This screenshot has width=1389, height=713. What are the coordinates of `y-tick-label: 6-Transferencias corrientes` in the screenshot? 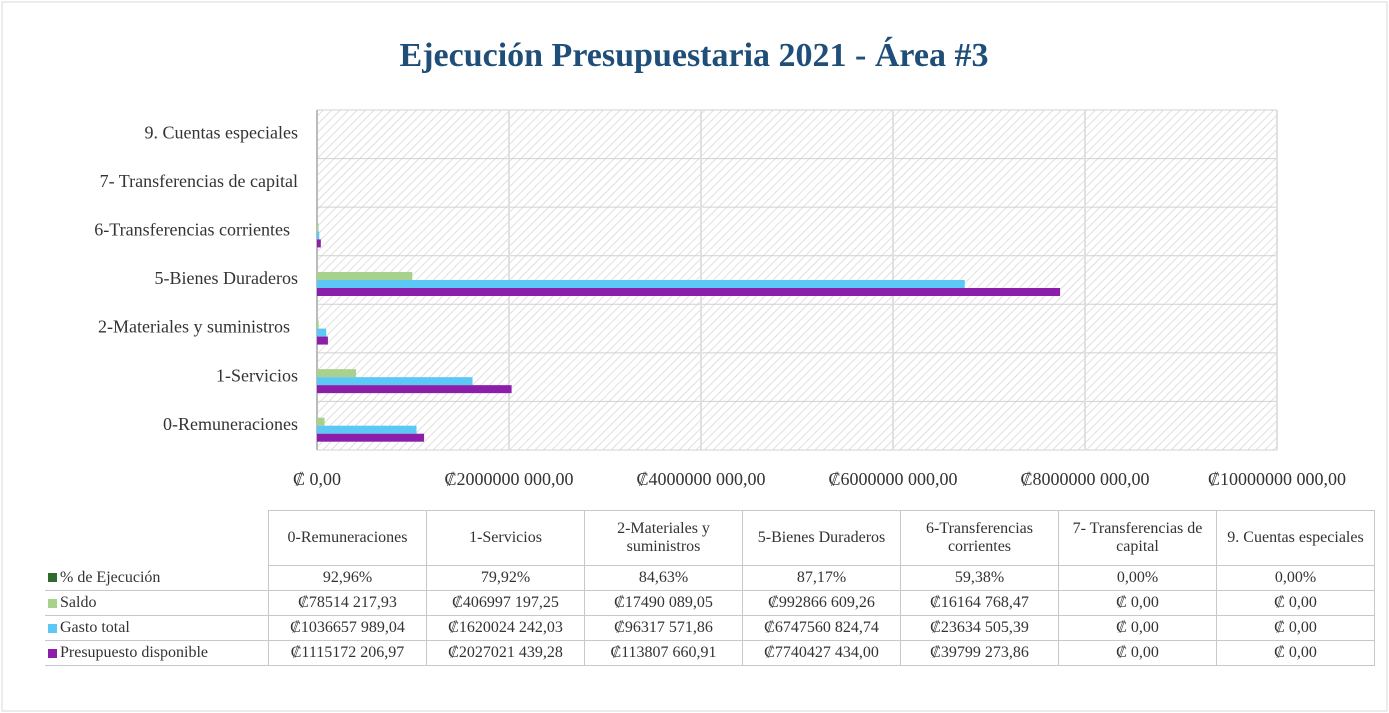 It's located at (192, 230).